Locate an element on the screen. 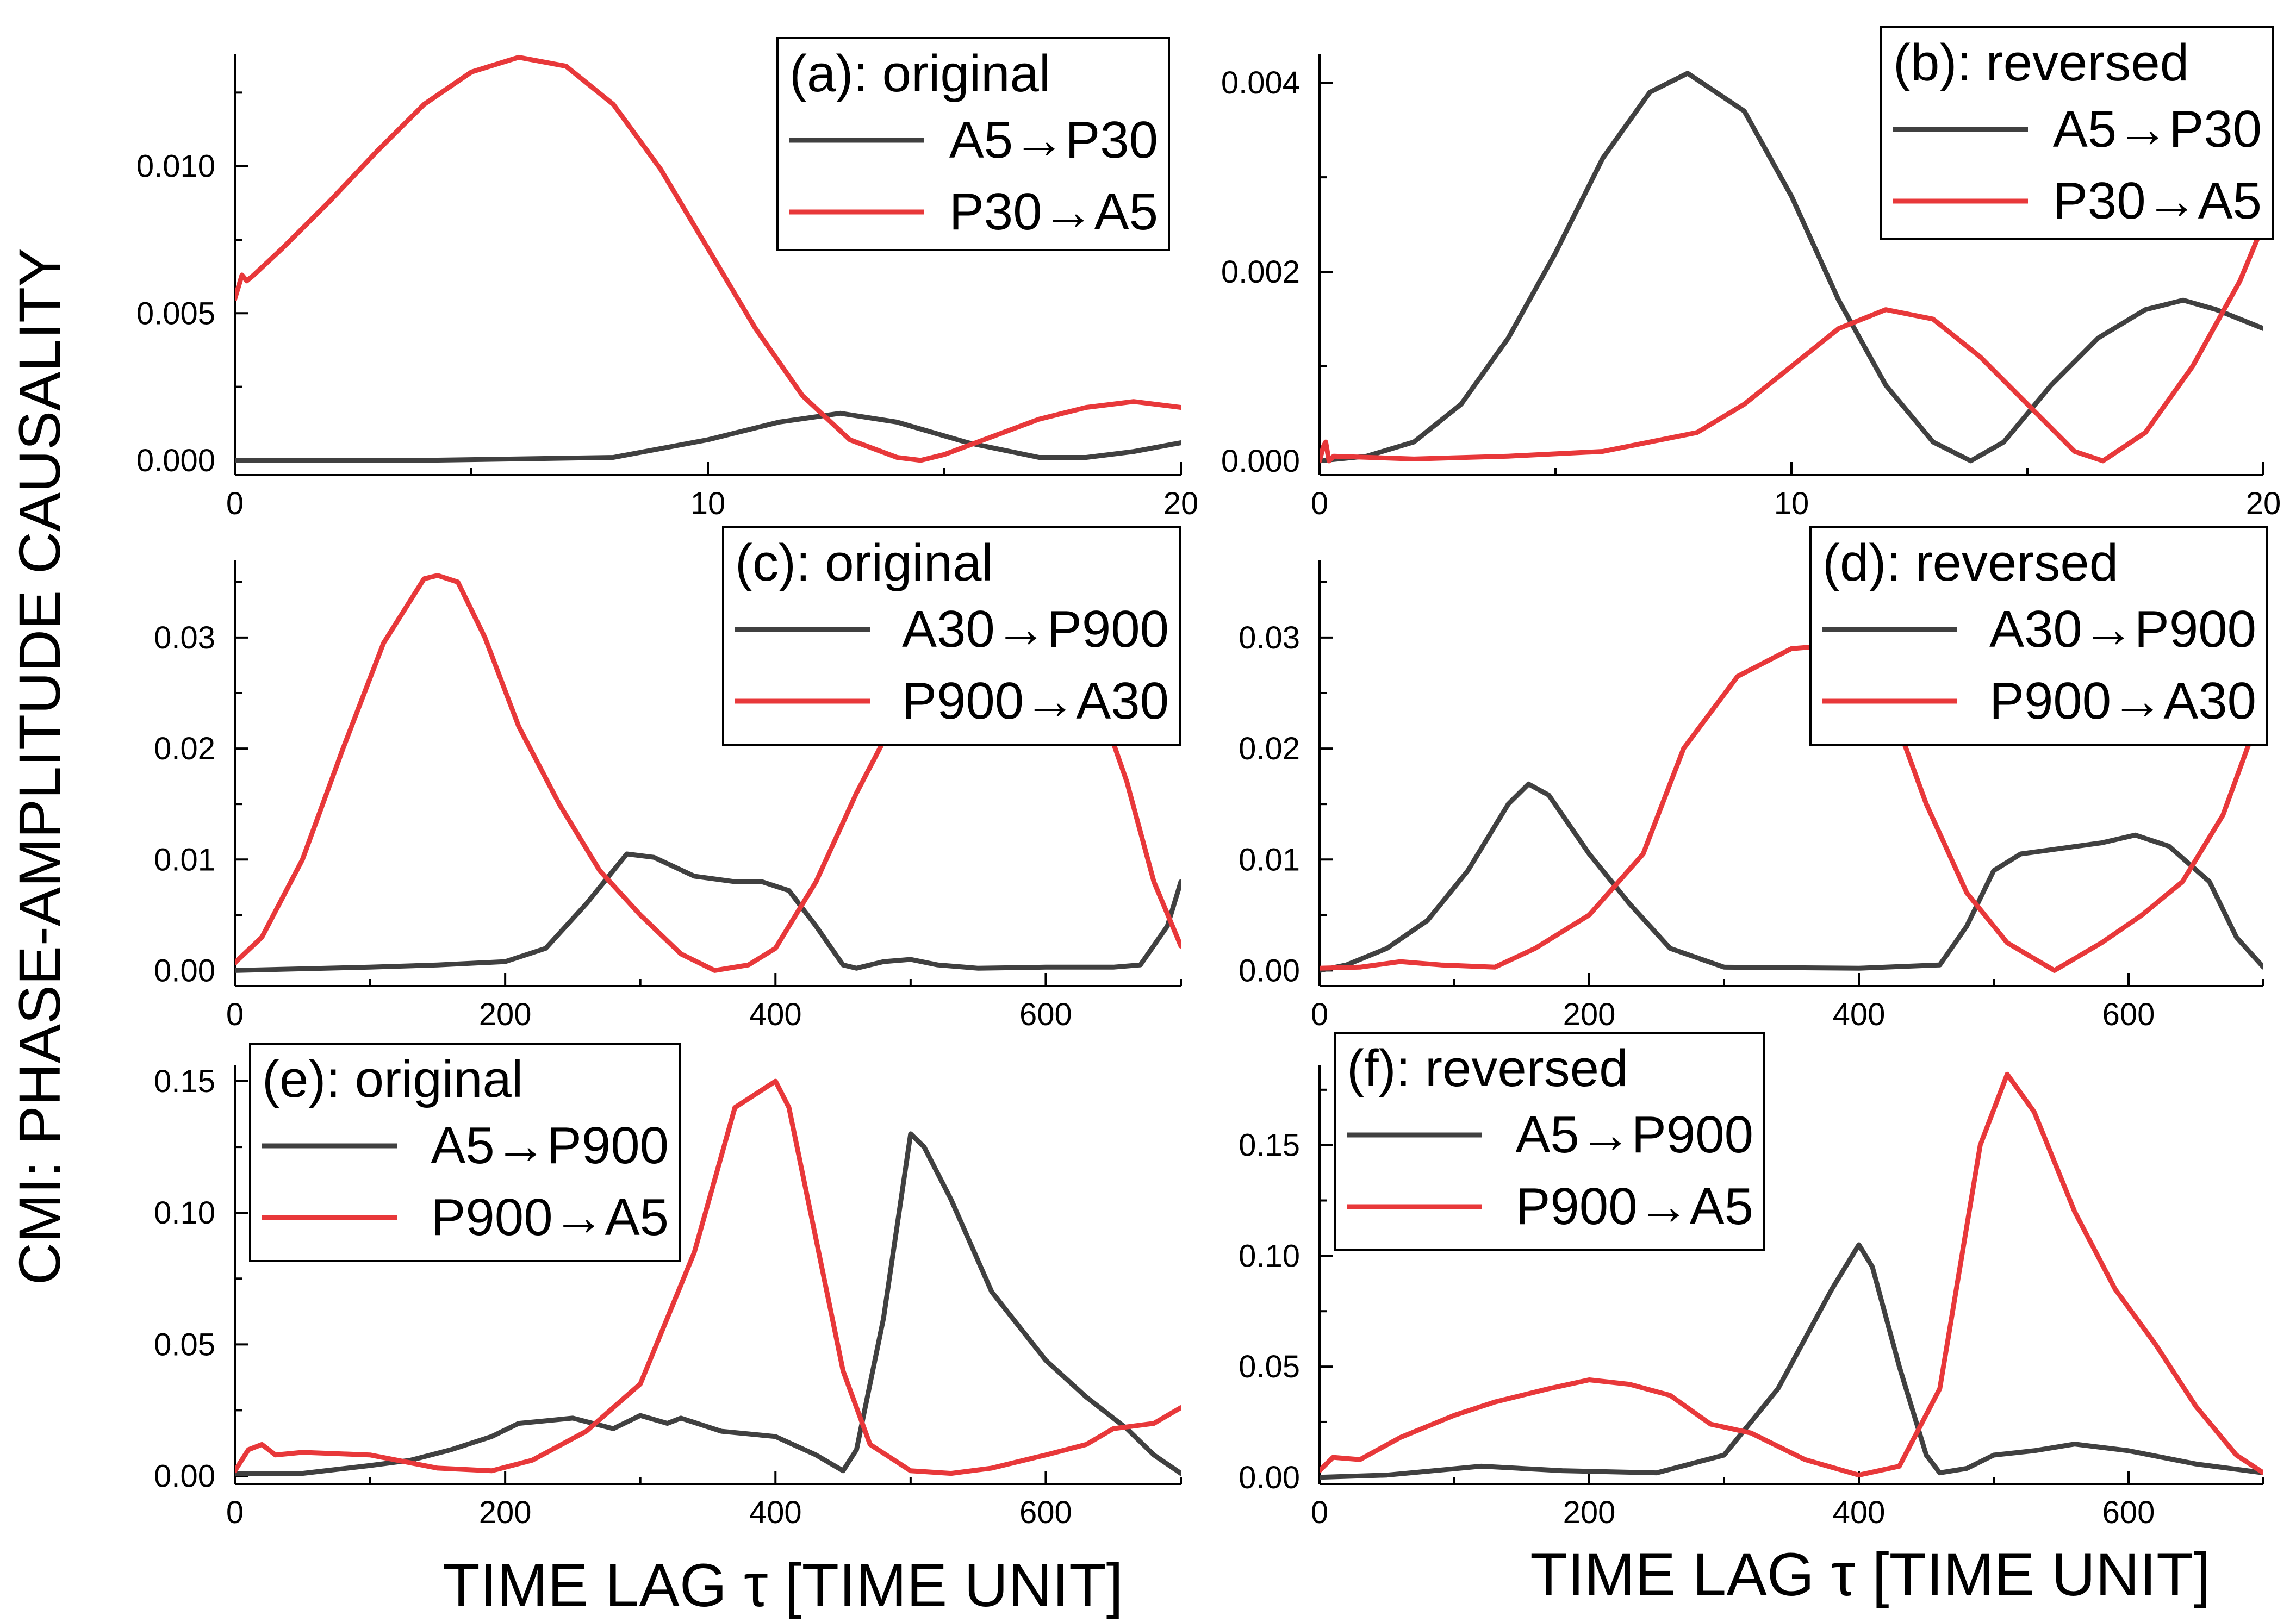 This screenshot has height=1622, width=2296. x-tick-label-d: 400 is located at coordinates (1859, 1014).